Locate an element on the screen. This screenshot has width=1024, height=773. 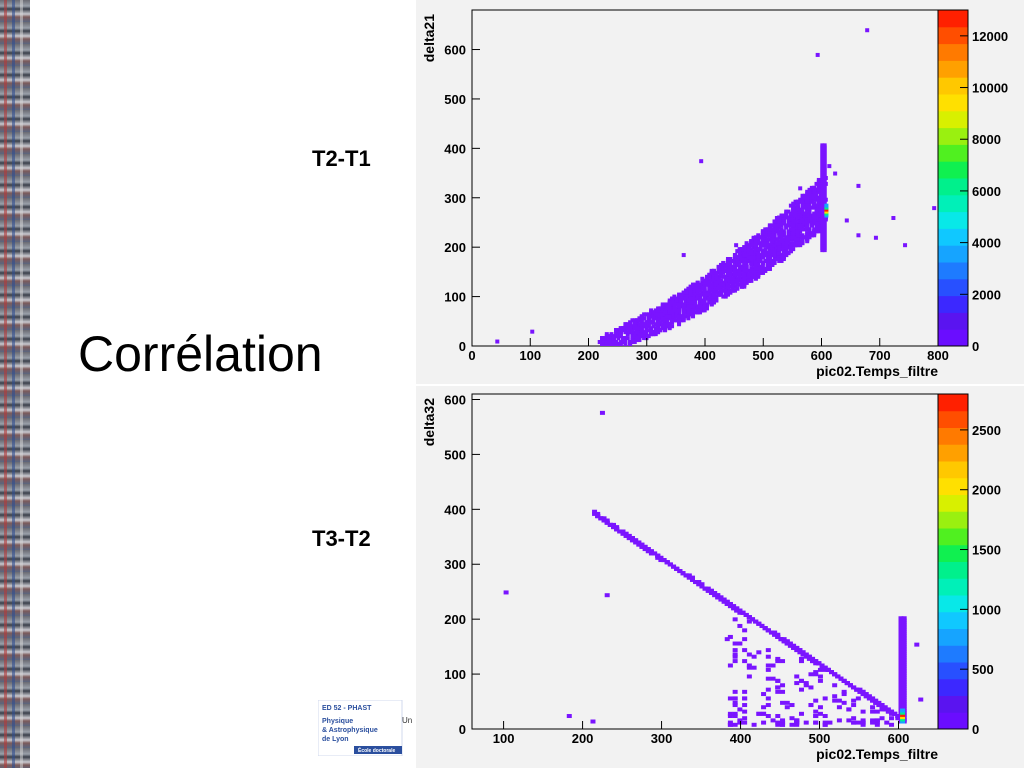
x-tick-label: 300 is located at coordinates (647, 355).